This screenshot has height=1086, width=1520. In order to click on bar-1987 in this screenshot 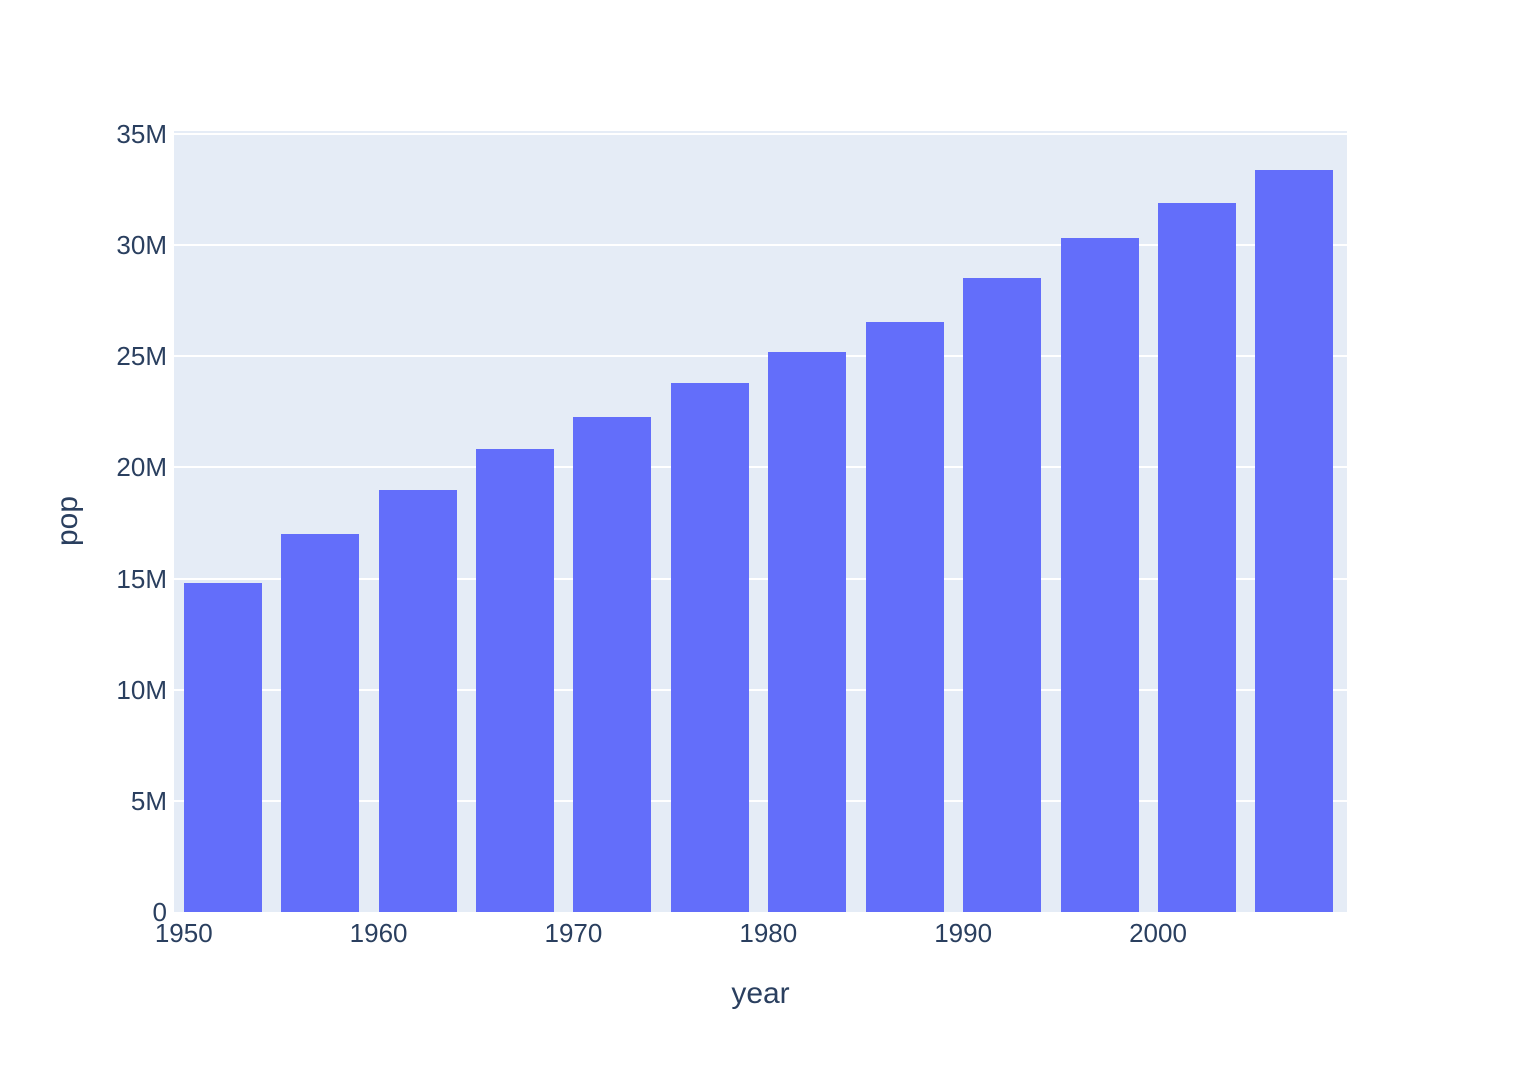, I will do `click(904, 616)`.